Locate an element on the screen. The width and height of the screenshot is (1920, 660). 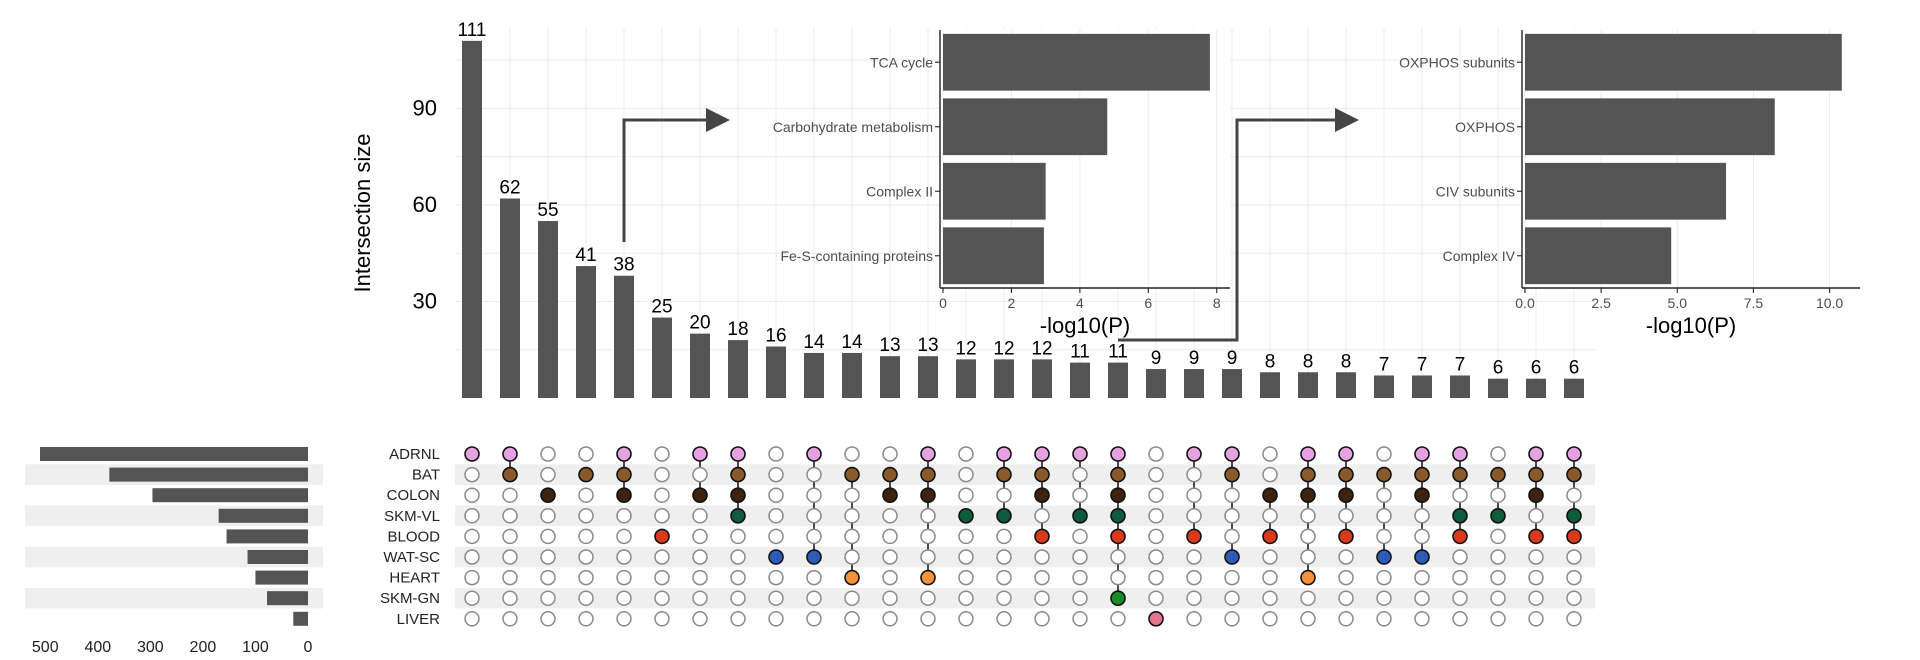
intersection-bar-label: 16 is located at coordinates (775, 336).